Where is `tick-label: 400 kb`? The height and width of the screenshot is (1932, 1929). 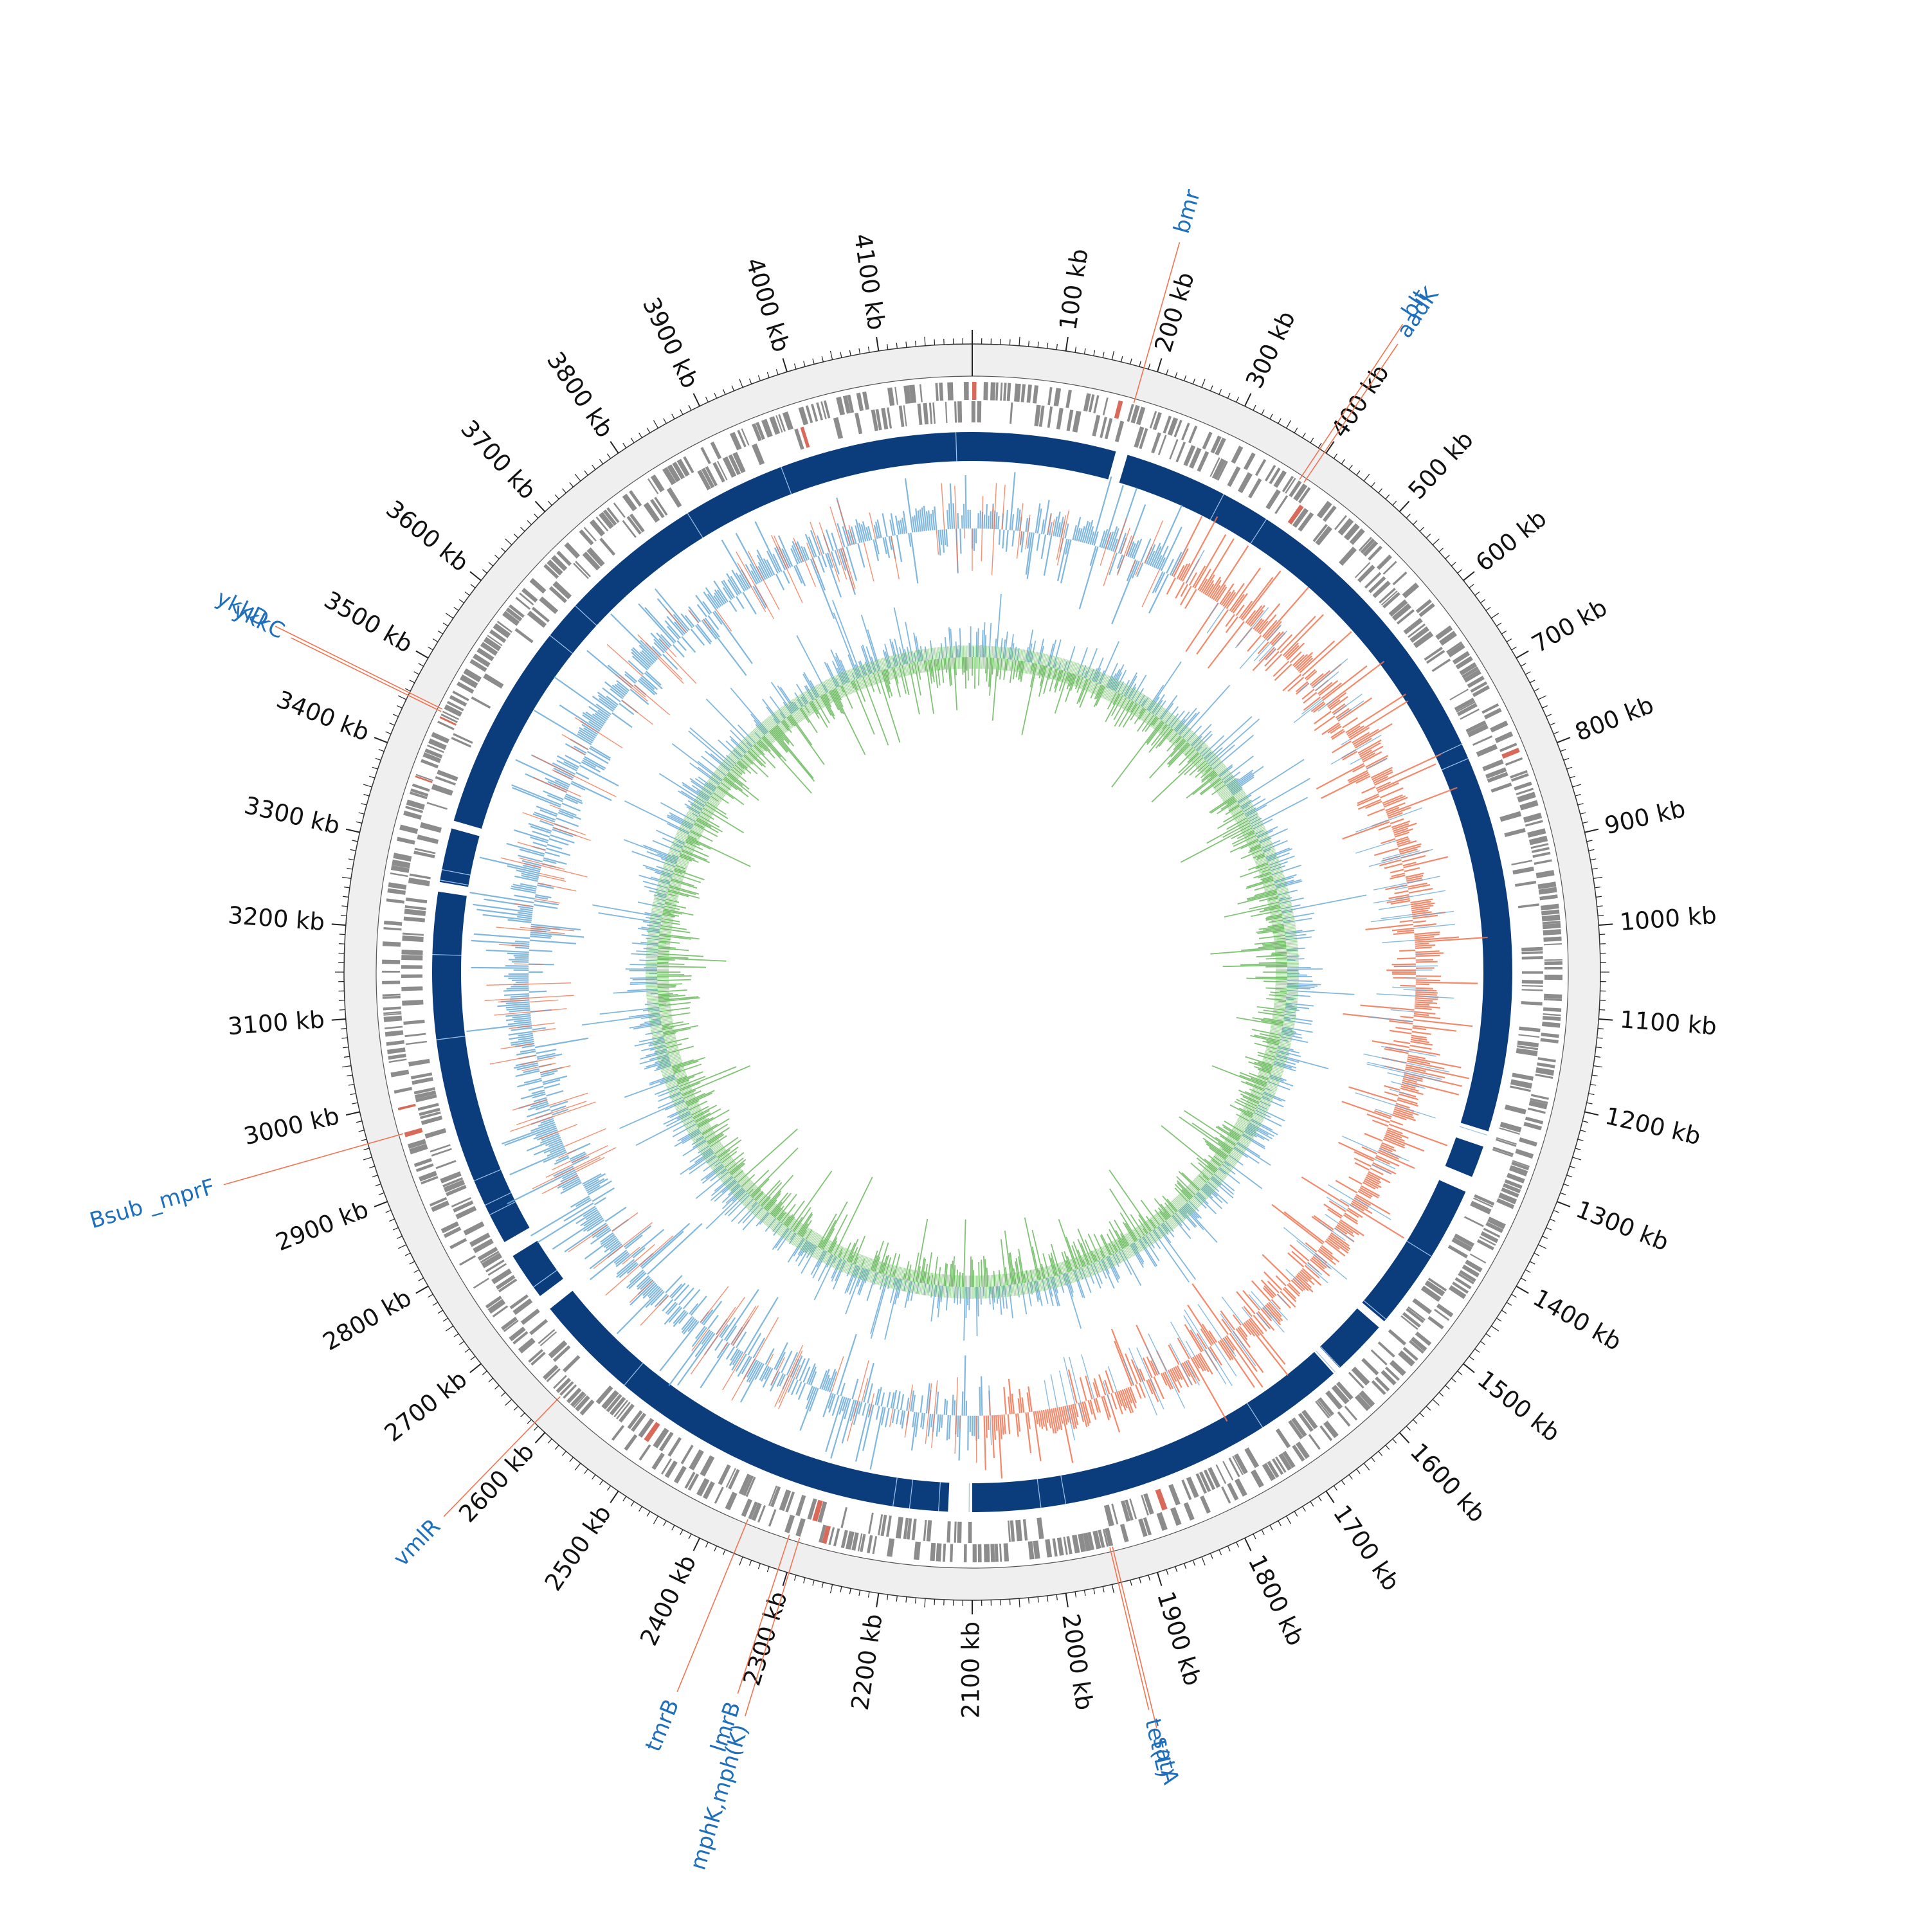 tick-label: 400 kb is located at coordinates (1360, 400).